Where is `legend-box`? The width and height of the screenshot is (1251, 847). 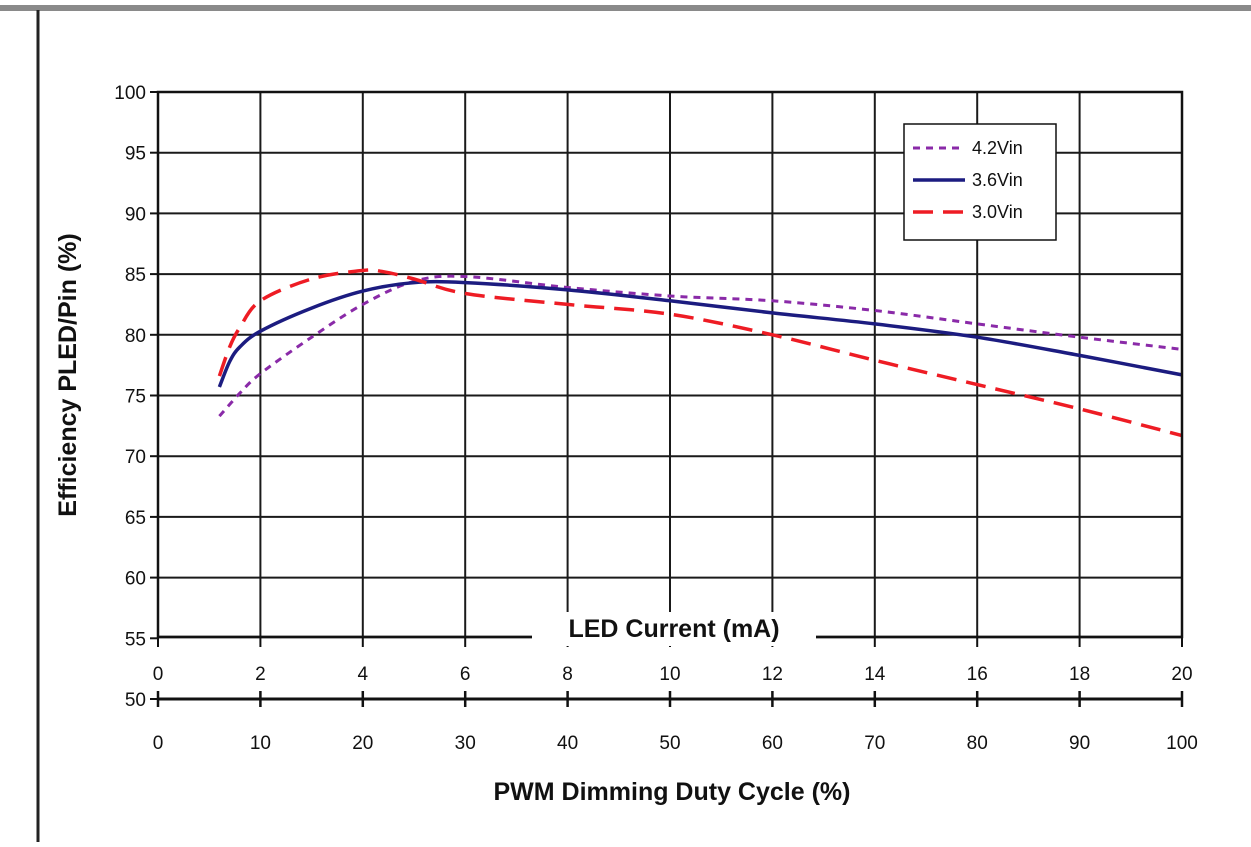
legend-box is located at coordinates (980, 182).